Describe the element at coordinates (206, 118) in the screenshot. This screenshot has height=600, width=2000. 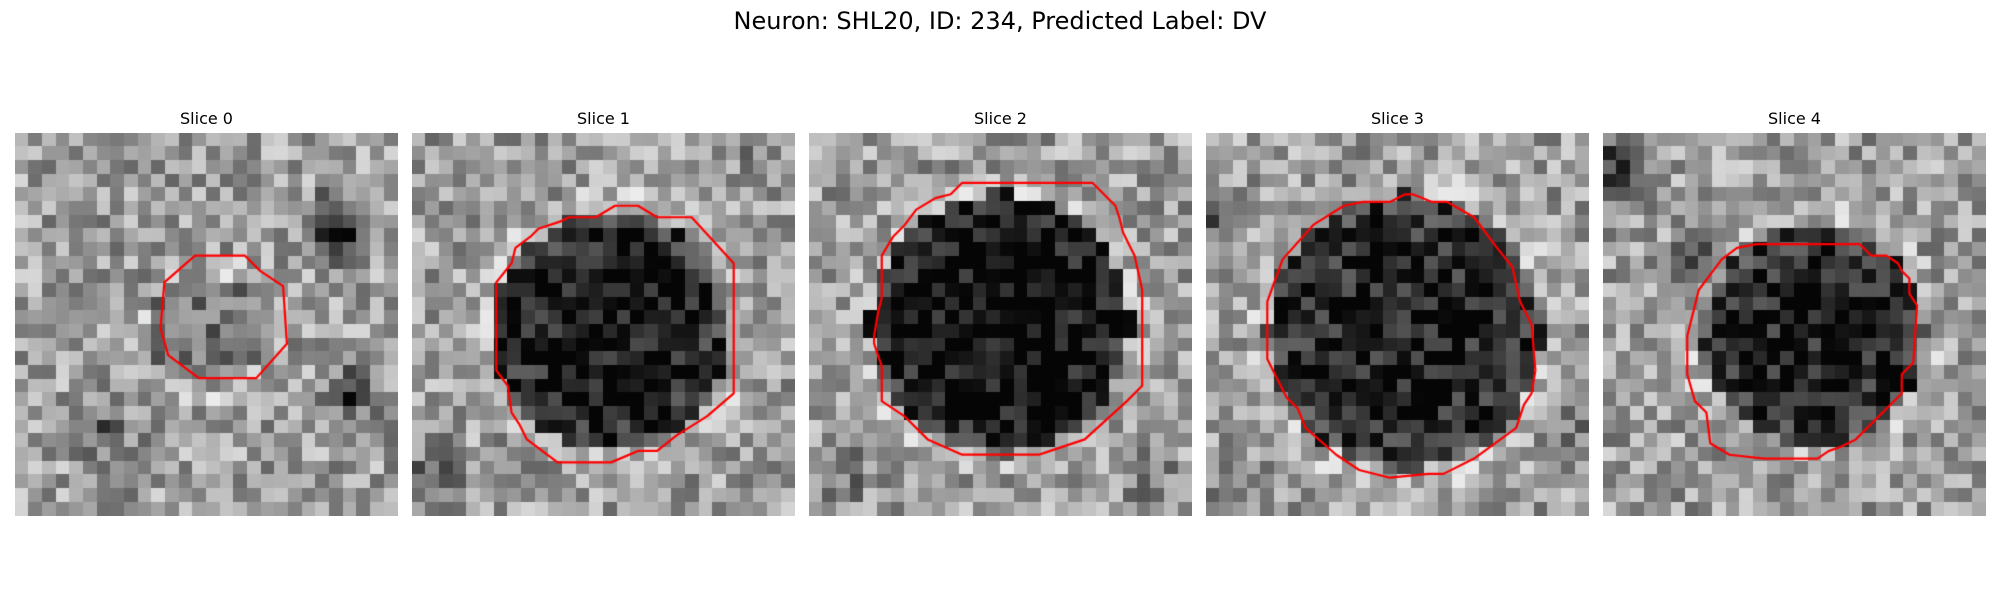
I see `slice-title: Slice 0` at that location.